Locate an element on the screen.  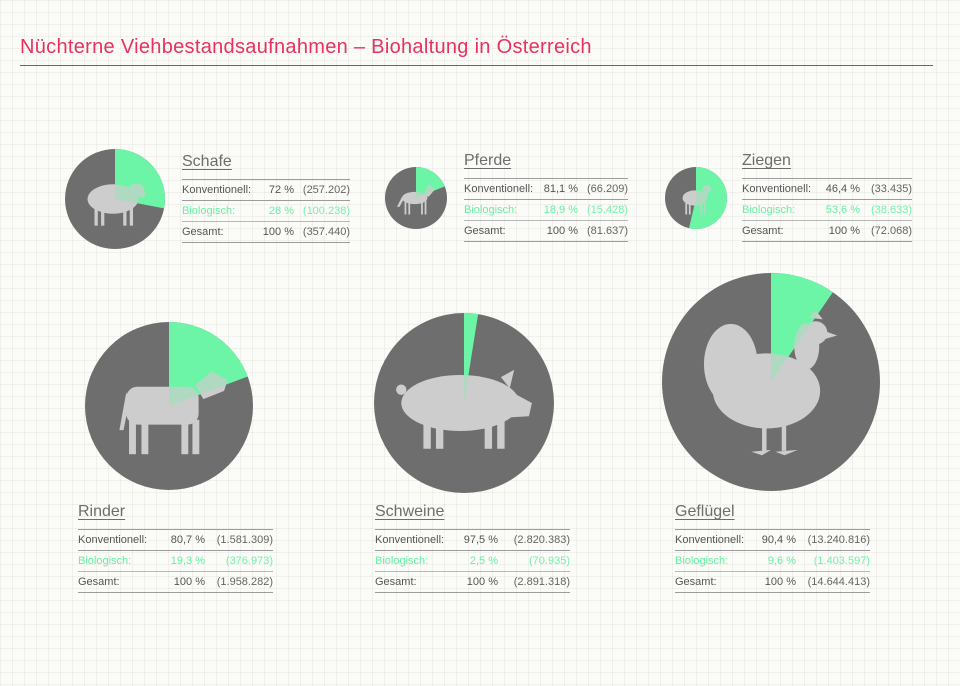
pie-rinder is located at coordinates (169, 406).